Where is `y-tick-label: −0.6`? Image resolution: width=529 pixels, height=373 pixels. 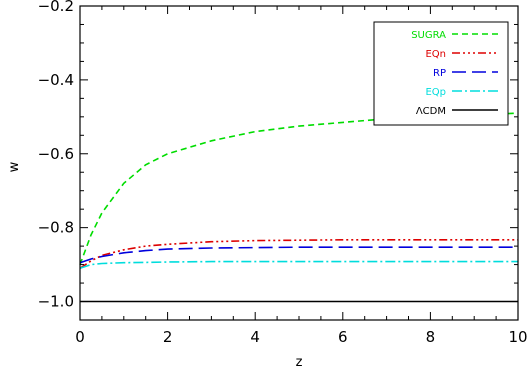 y-tick-label: −0.6 is located at coordinates (56, 154).